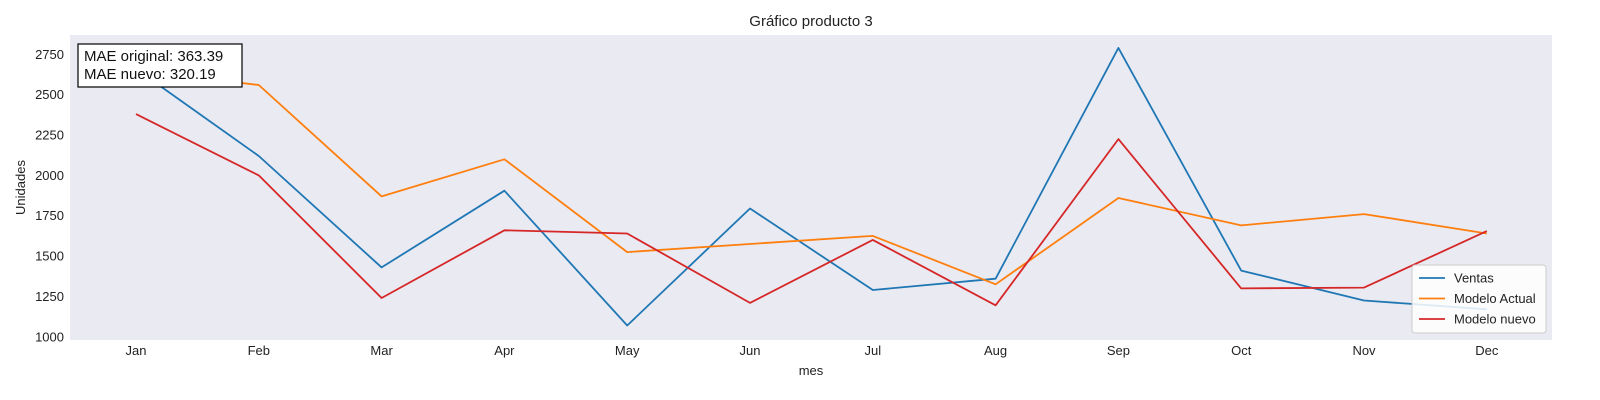 The height and width of the screenshot is (400, 1600). I want to click on annotation-mae-nuevo: MAE nuevo: 320.19, so click(150, 74).